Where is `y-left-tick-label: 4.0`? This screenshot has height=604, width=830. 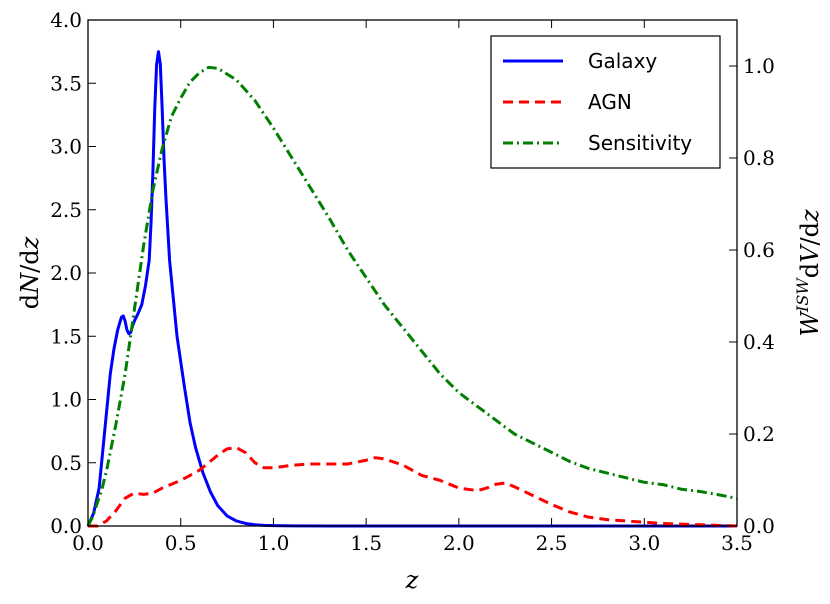 y-left-tick-label: 4.0 is located at coordinates (66, 20).